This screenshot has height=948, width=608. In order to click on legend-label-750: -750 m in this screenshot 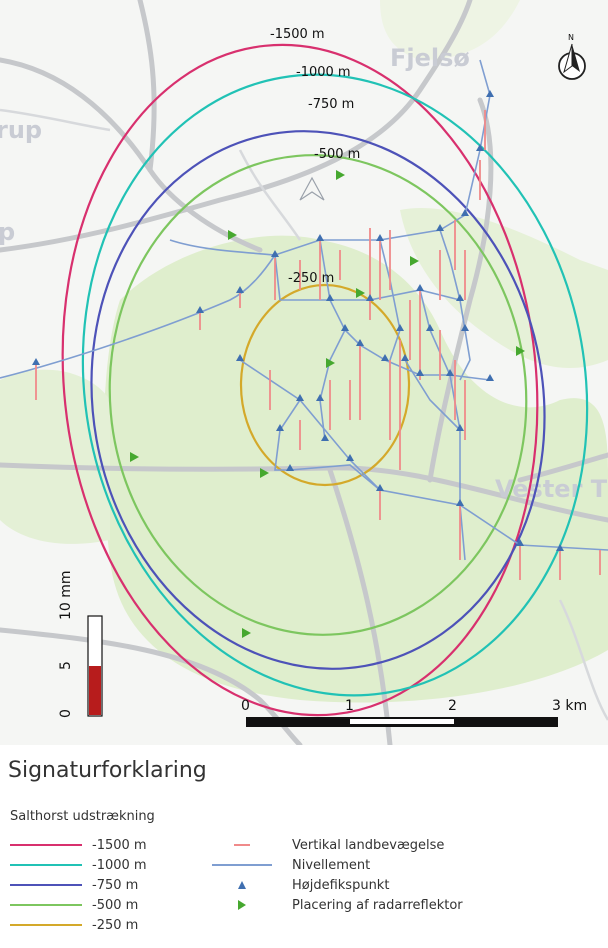, I will do `click(115, 885)`.